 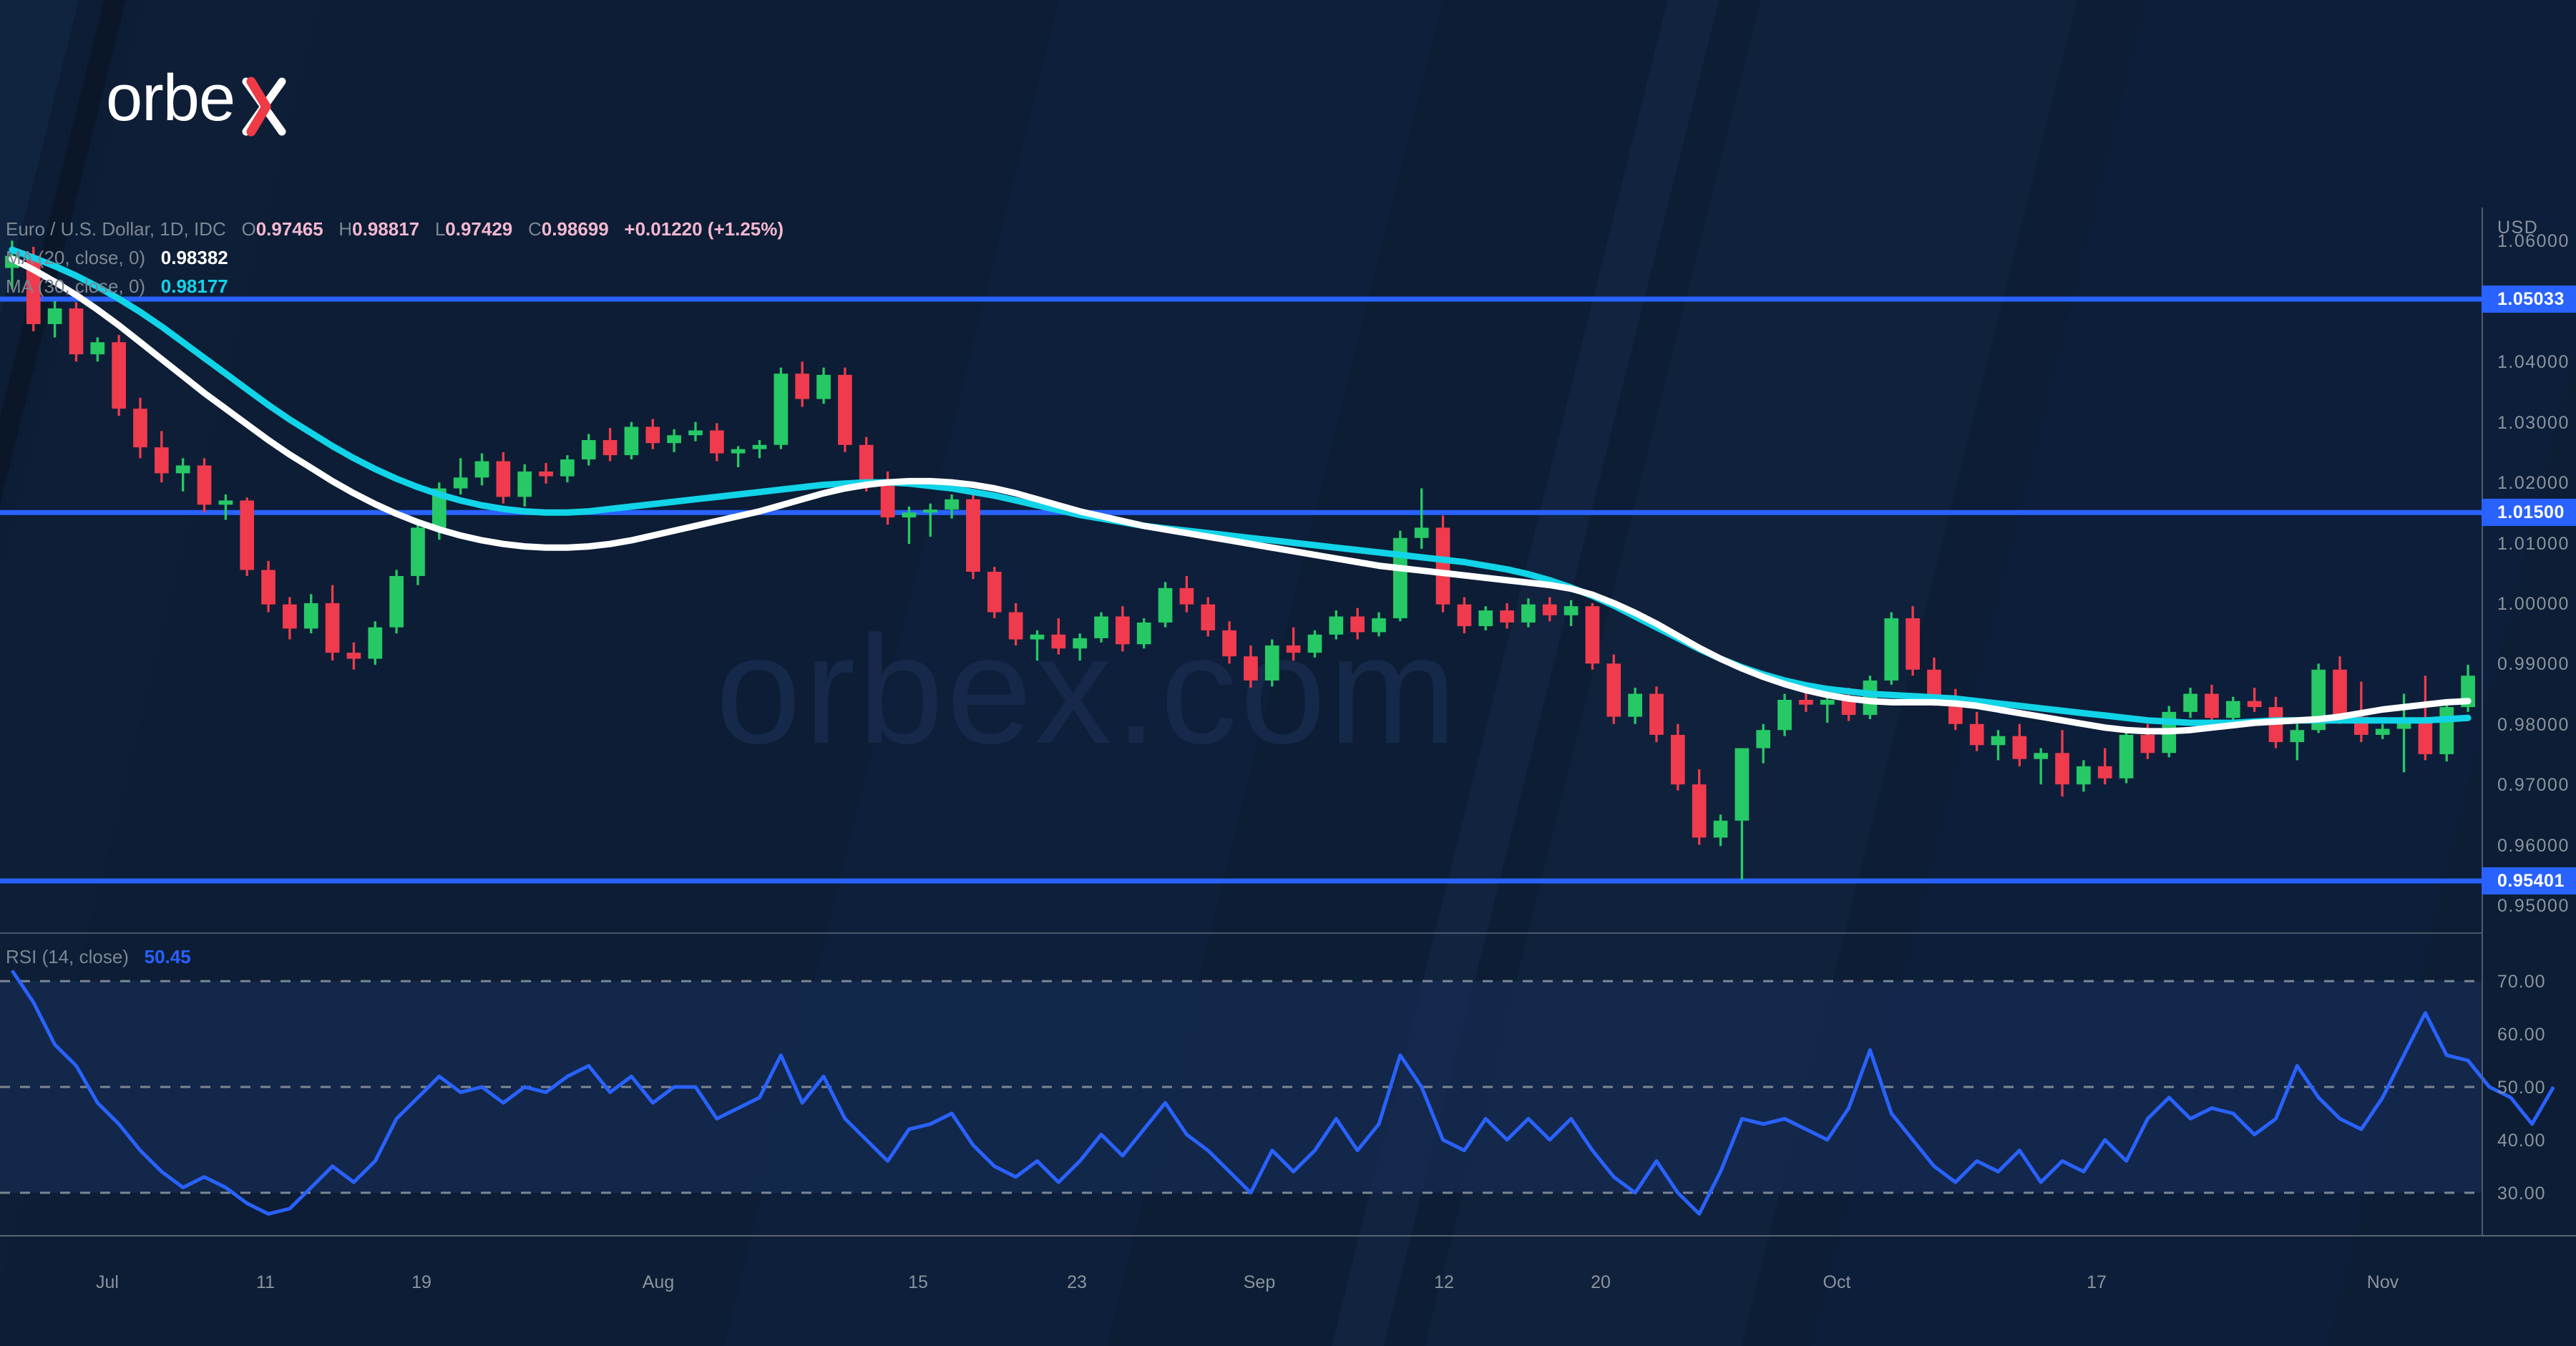 I want to click on level-price-badge: 0.95401, so click(x=2529, y=881).